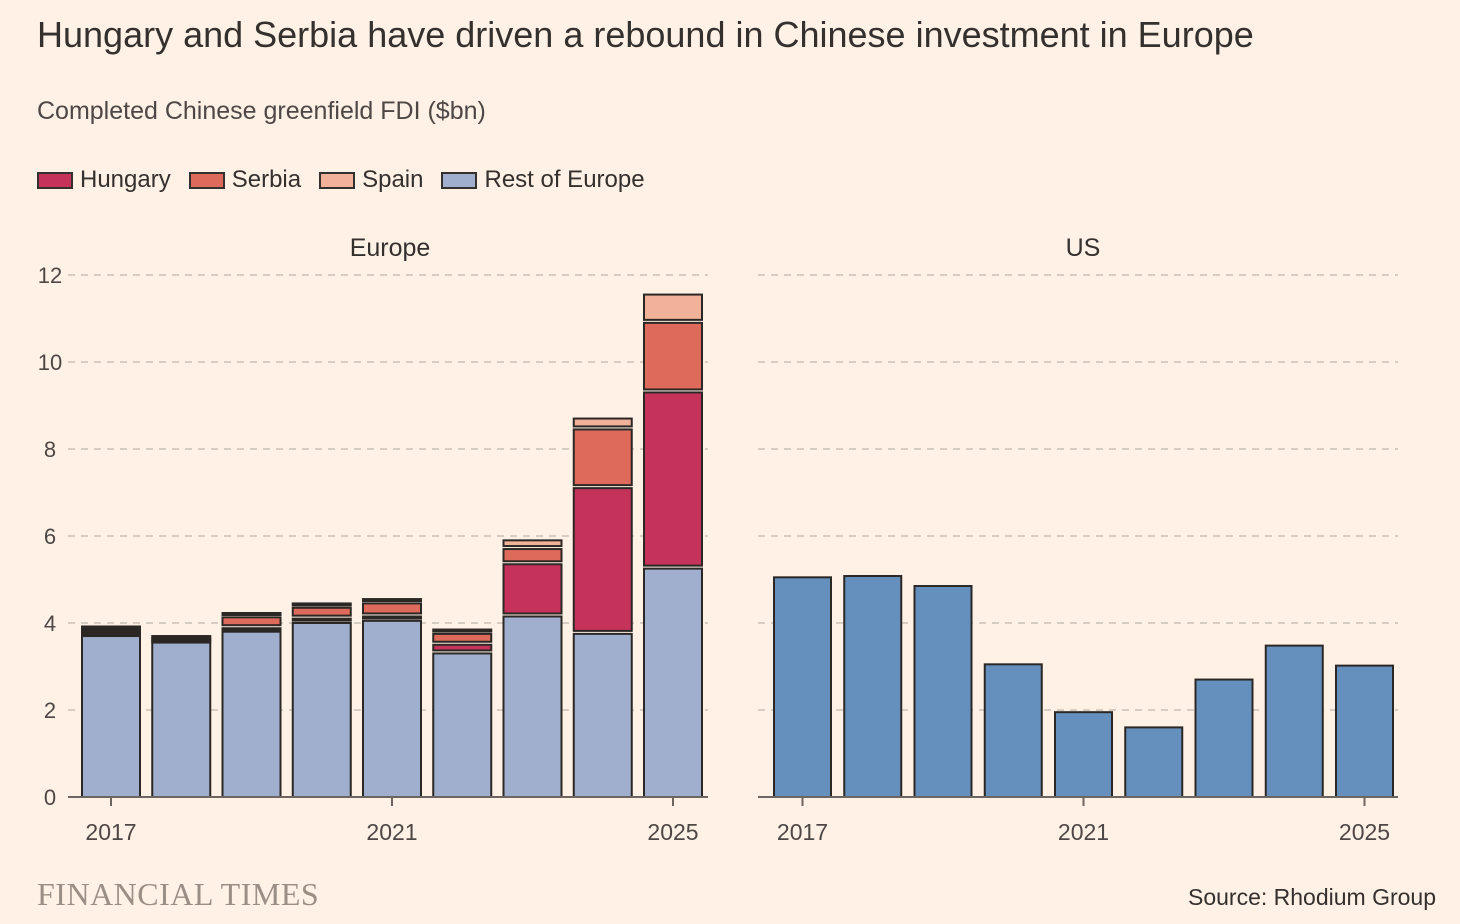  I want to click on us-x-tick-label: 2017, so click(802, 832).